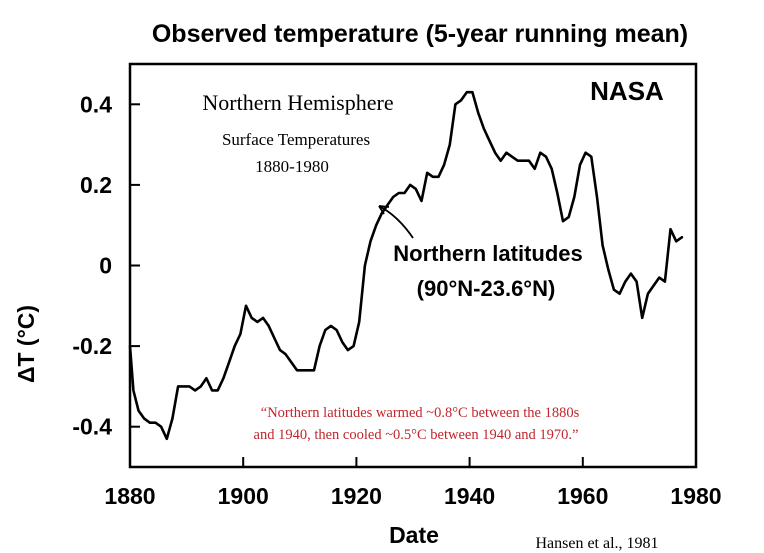 Image resolution: width=764 pixels, height=553 pixels. Describe the element at coordinates (129, 496) in the screenshot. I see `x-tick-label: 1880` at that location.